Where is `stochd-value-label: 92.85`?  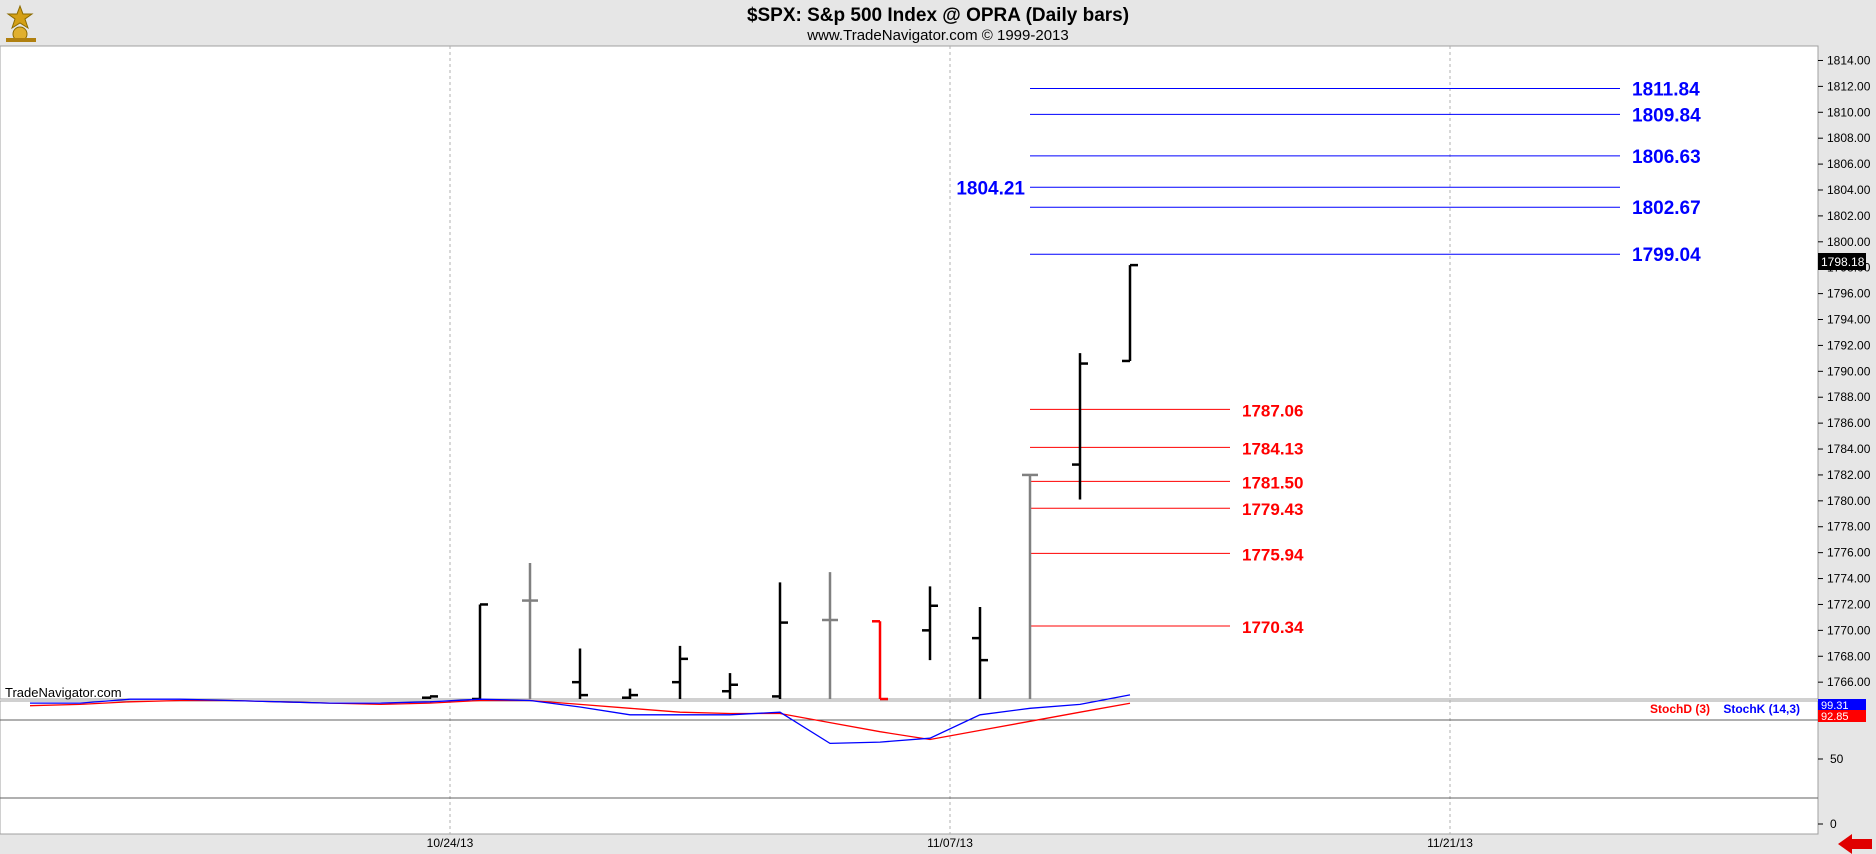
stochd-value-label: 92.85 is located at coordinates (1835, 717).